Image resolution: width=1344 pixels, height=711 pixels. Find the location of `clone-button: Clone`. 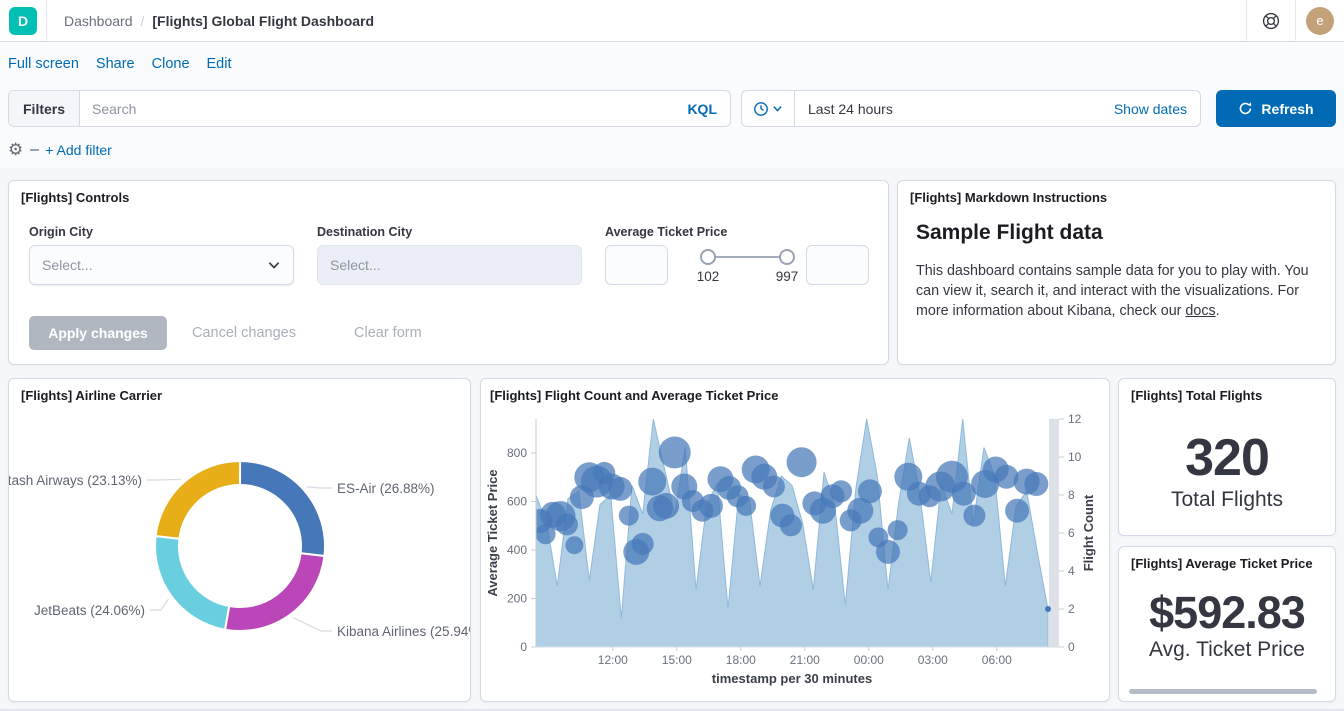

clone-button: Clone is located at coordinates (170, 64).